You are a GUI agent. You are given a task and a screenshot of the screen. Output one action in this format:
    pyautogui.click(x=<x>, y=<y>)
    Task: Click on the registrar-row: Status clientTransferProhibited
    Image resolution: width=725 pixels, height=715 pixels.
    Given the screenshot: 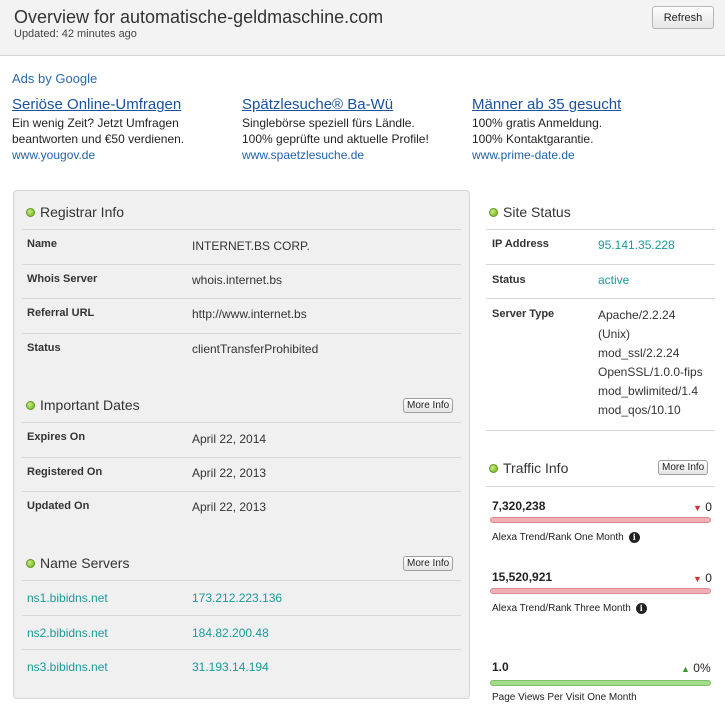 What is the action you would take?
    pyautogui.click(x=241, y=350)
    